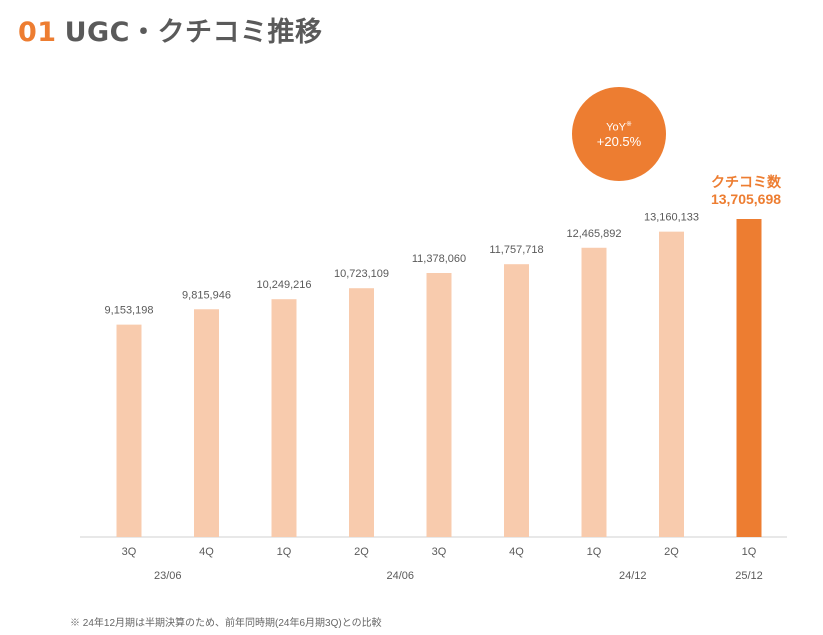  What do you see at coordinates (746, 199) in the screenshot?
I see `highlight-value: 13,705,698` at bounding box center [746, 199].